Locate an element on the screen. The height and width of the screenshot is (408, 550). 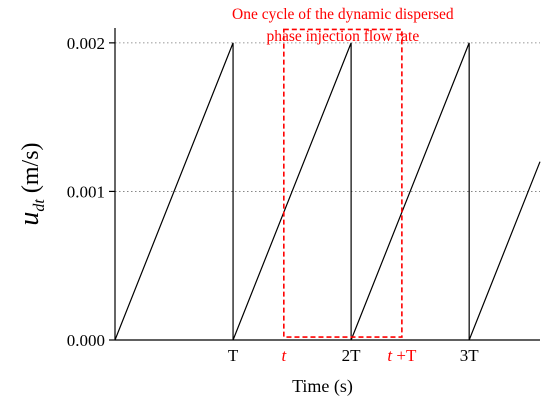
red-x-tick-label: t +T is located at coordinates (402, 355).